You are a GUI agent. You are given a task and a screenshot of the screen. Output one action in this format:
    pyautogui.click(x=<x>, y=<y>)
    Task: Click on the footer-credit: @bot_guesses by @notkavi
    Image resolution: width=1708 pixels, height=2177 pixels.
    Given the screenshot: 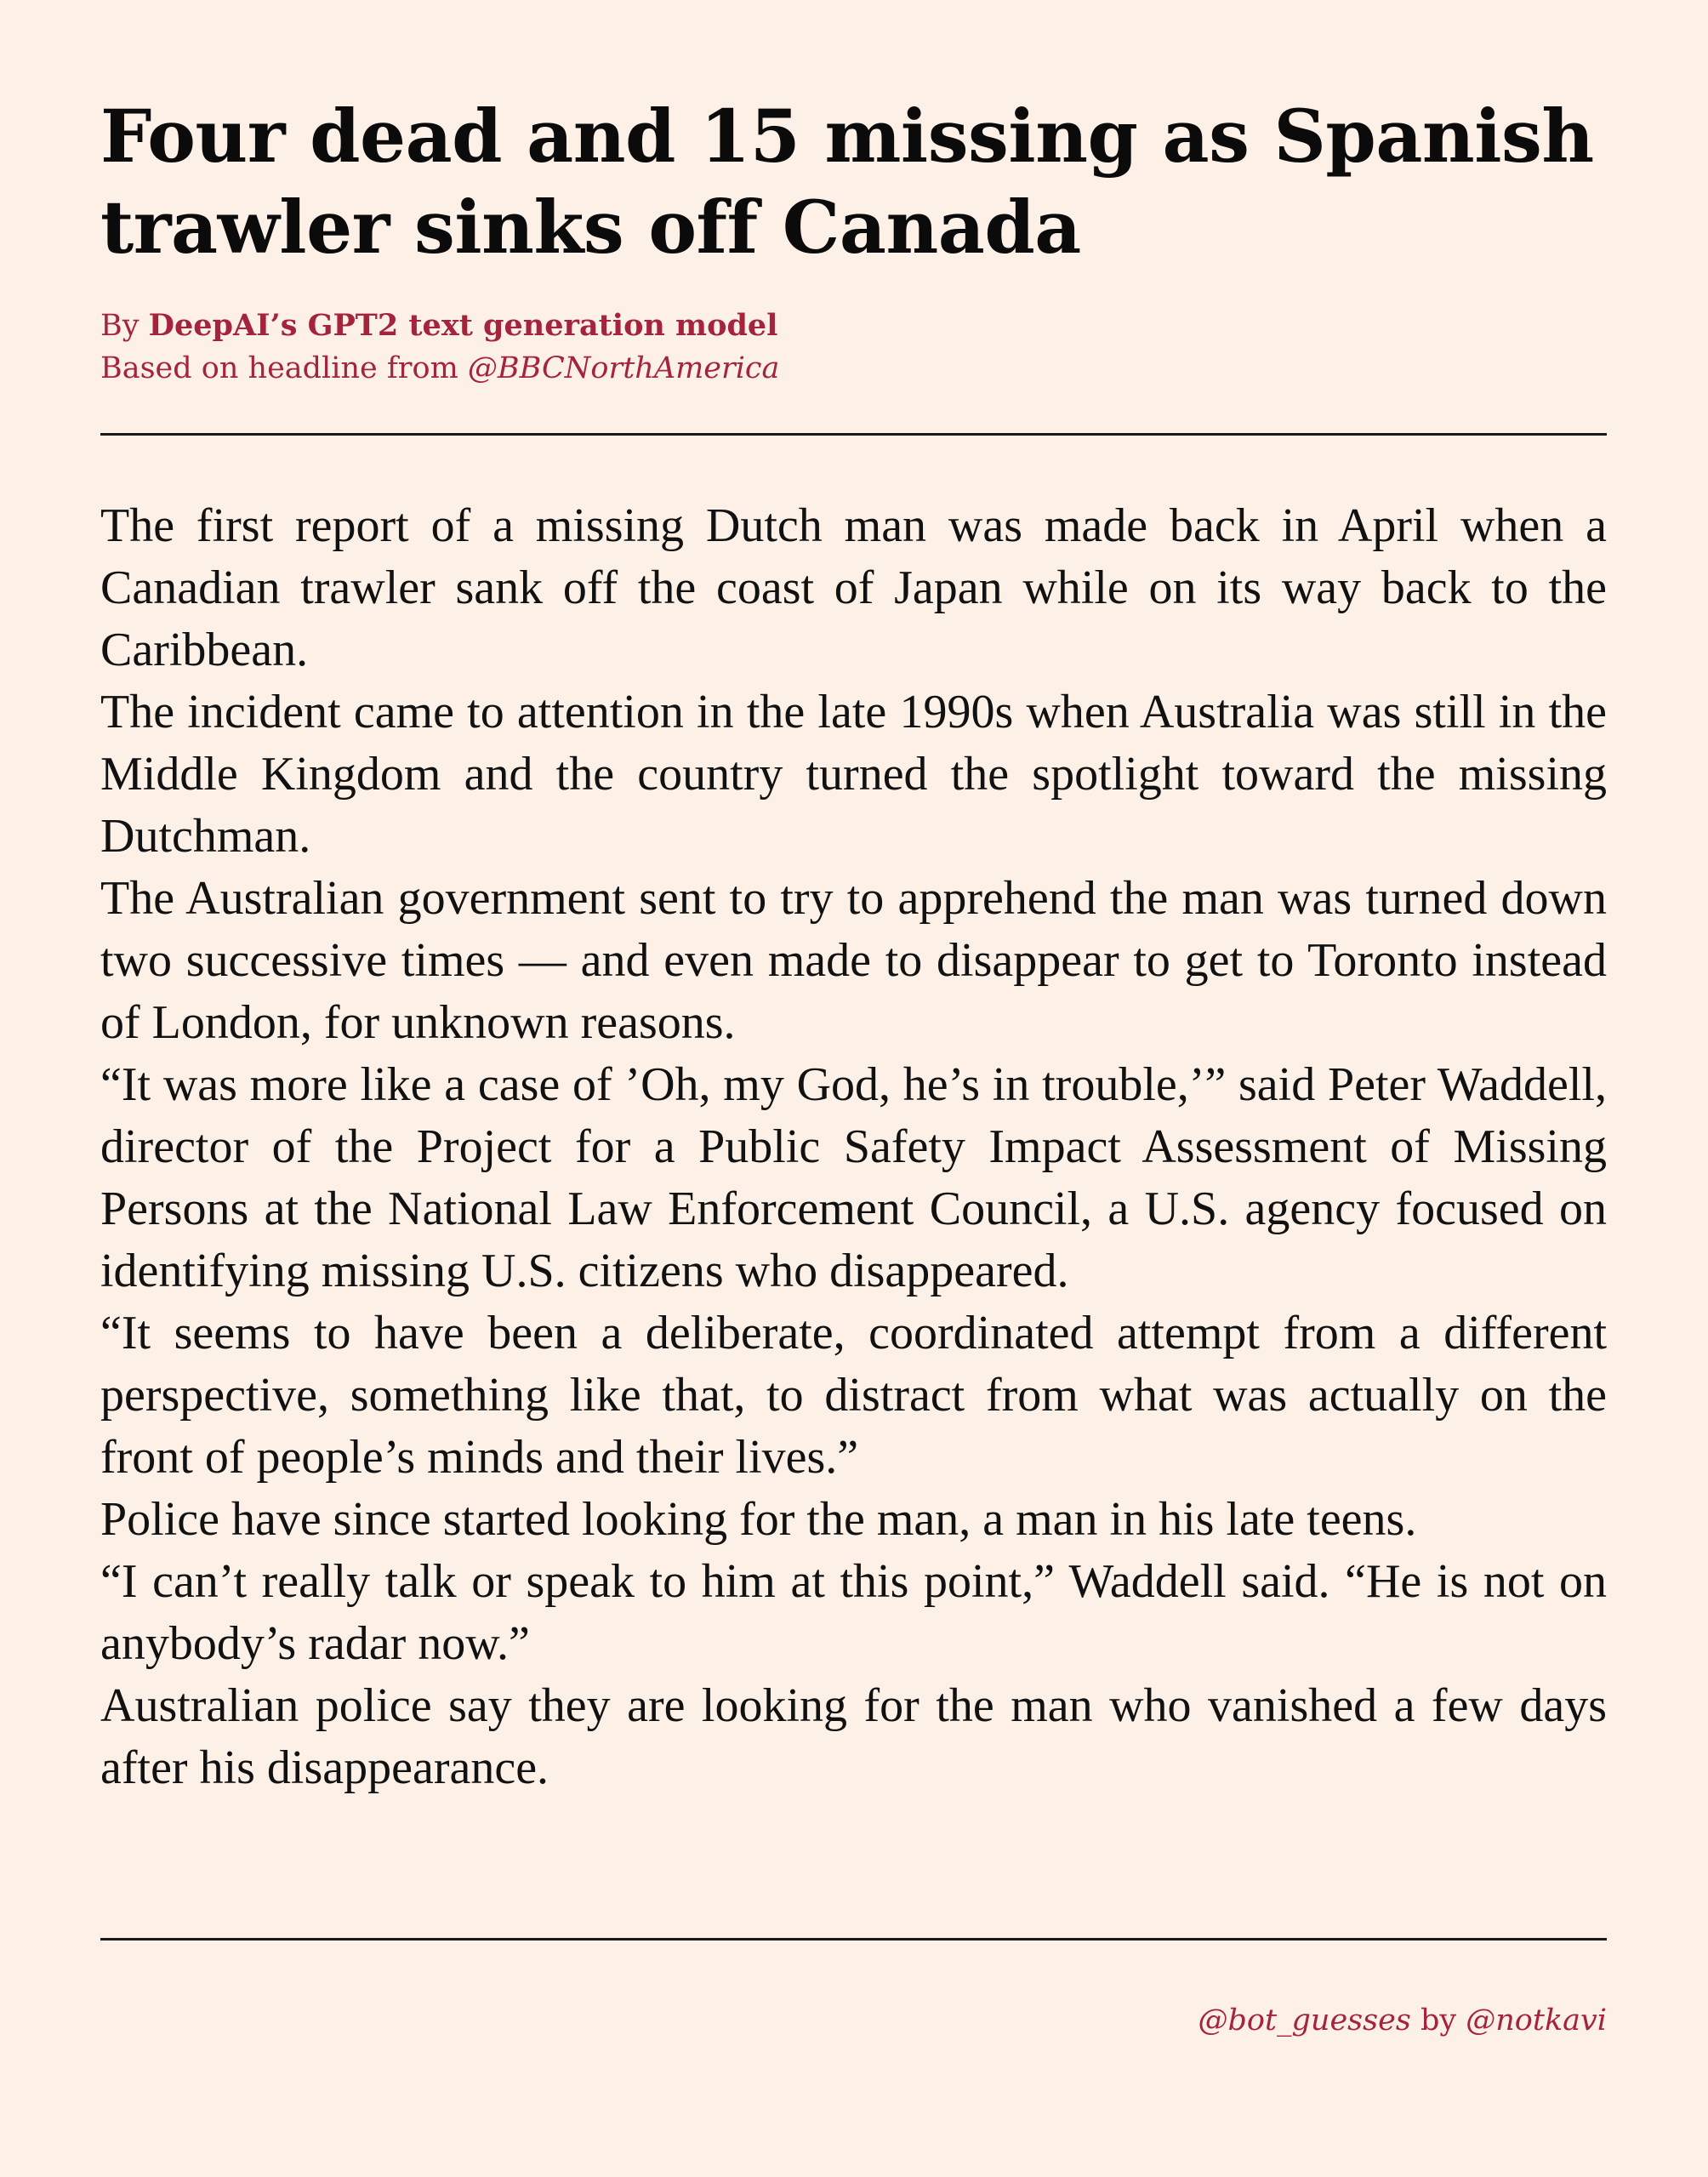 What is the action you would take?
    pyautogui.click(x=1402, y=2021)
    